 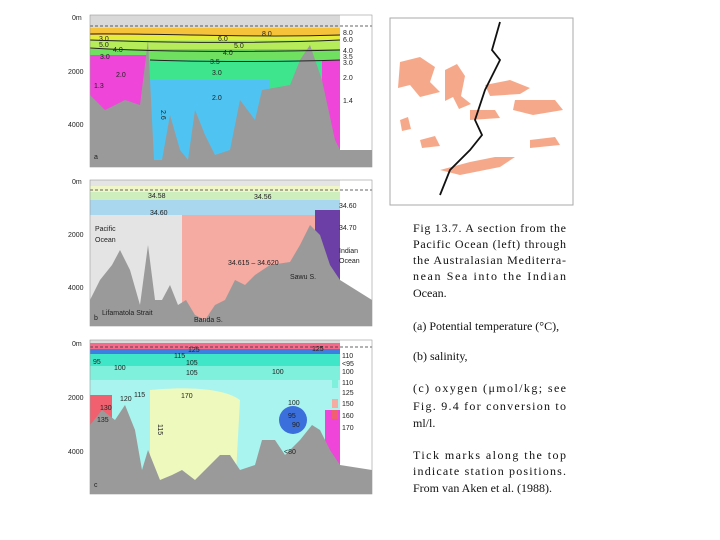 I want to click on right-label: 2.0, so click(x=348, y=78).